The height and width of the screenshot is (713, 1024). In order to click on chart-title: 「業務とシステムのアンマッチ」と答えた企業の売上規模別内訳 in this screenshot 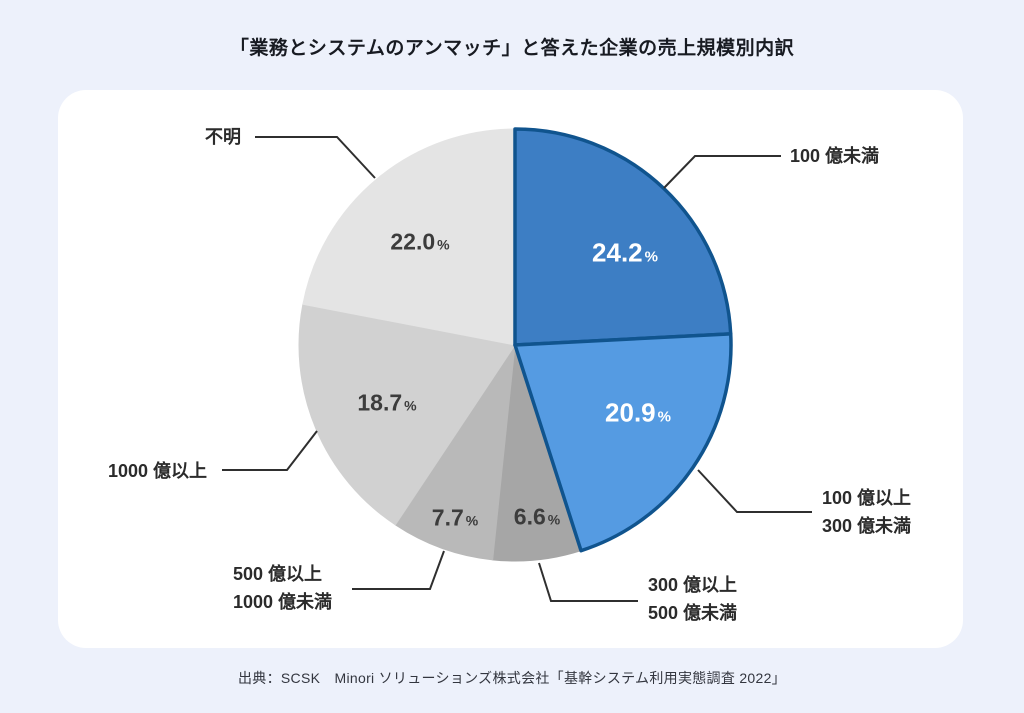, I will do `click(512, 48)`.